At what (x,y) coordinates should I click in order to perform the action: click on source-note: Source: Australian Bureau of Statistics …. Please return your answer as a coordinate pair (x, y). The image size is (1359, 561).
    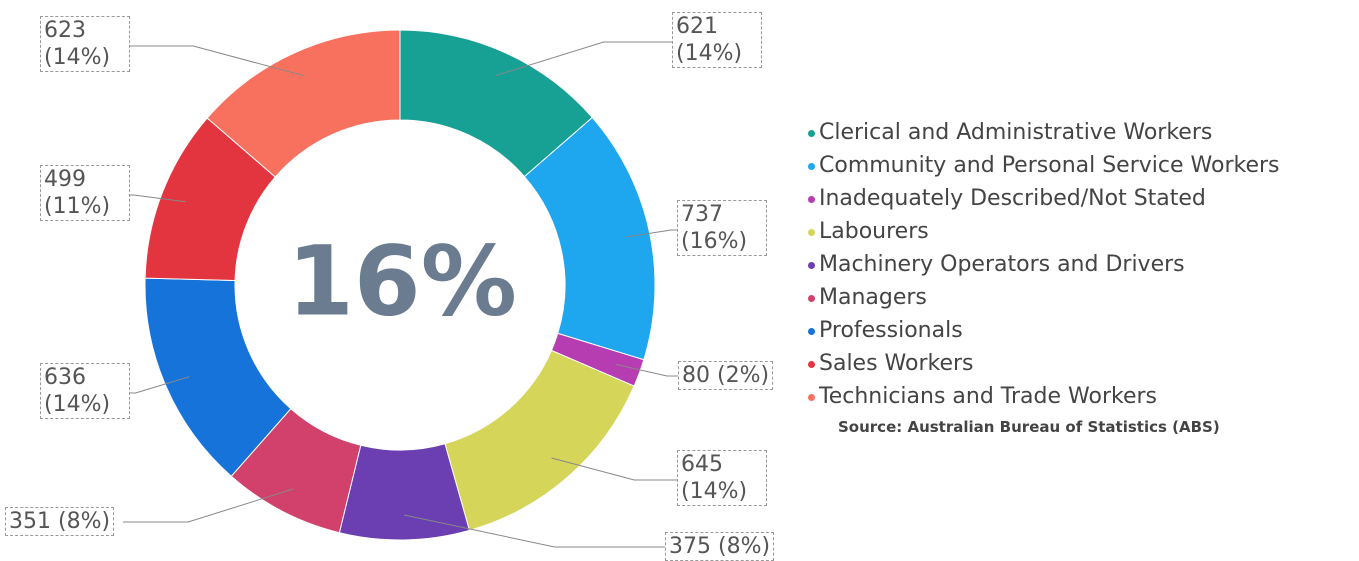
    Looking at the image, I should click on (1029, 427).